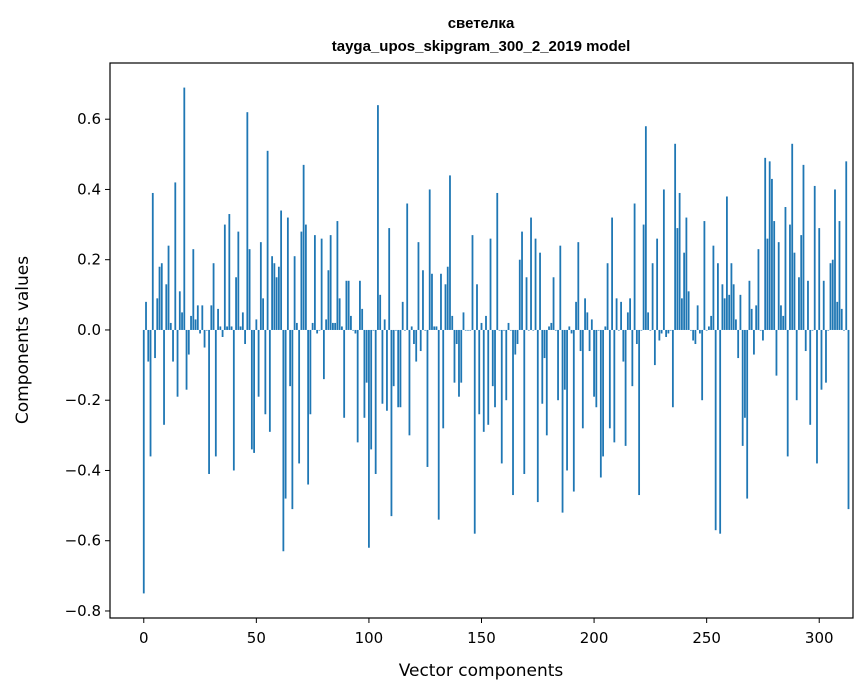 This screenshot has height=696, width=867. I want to click on y-axis-label: Components values, so click(23, 340).